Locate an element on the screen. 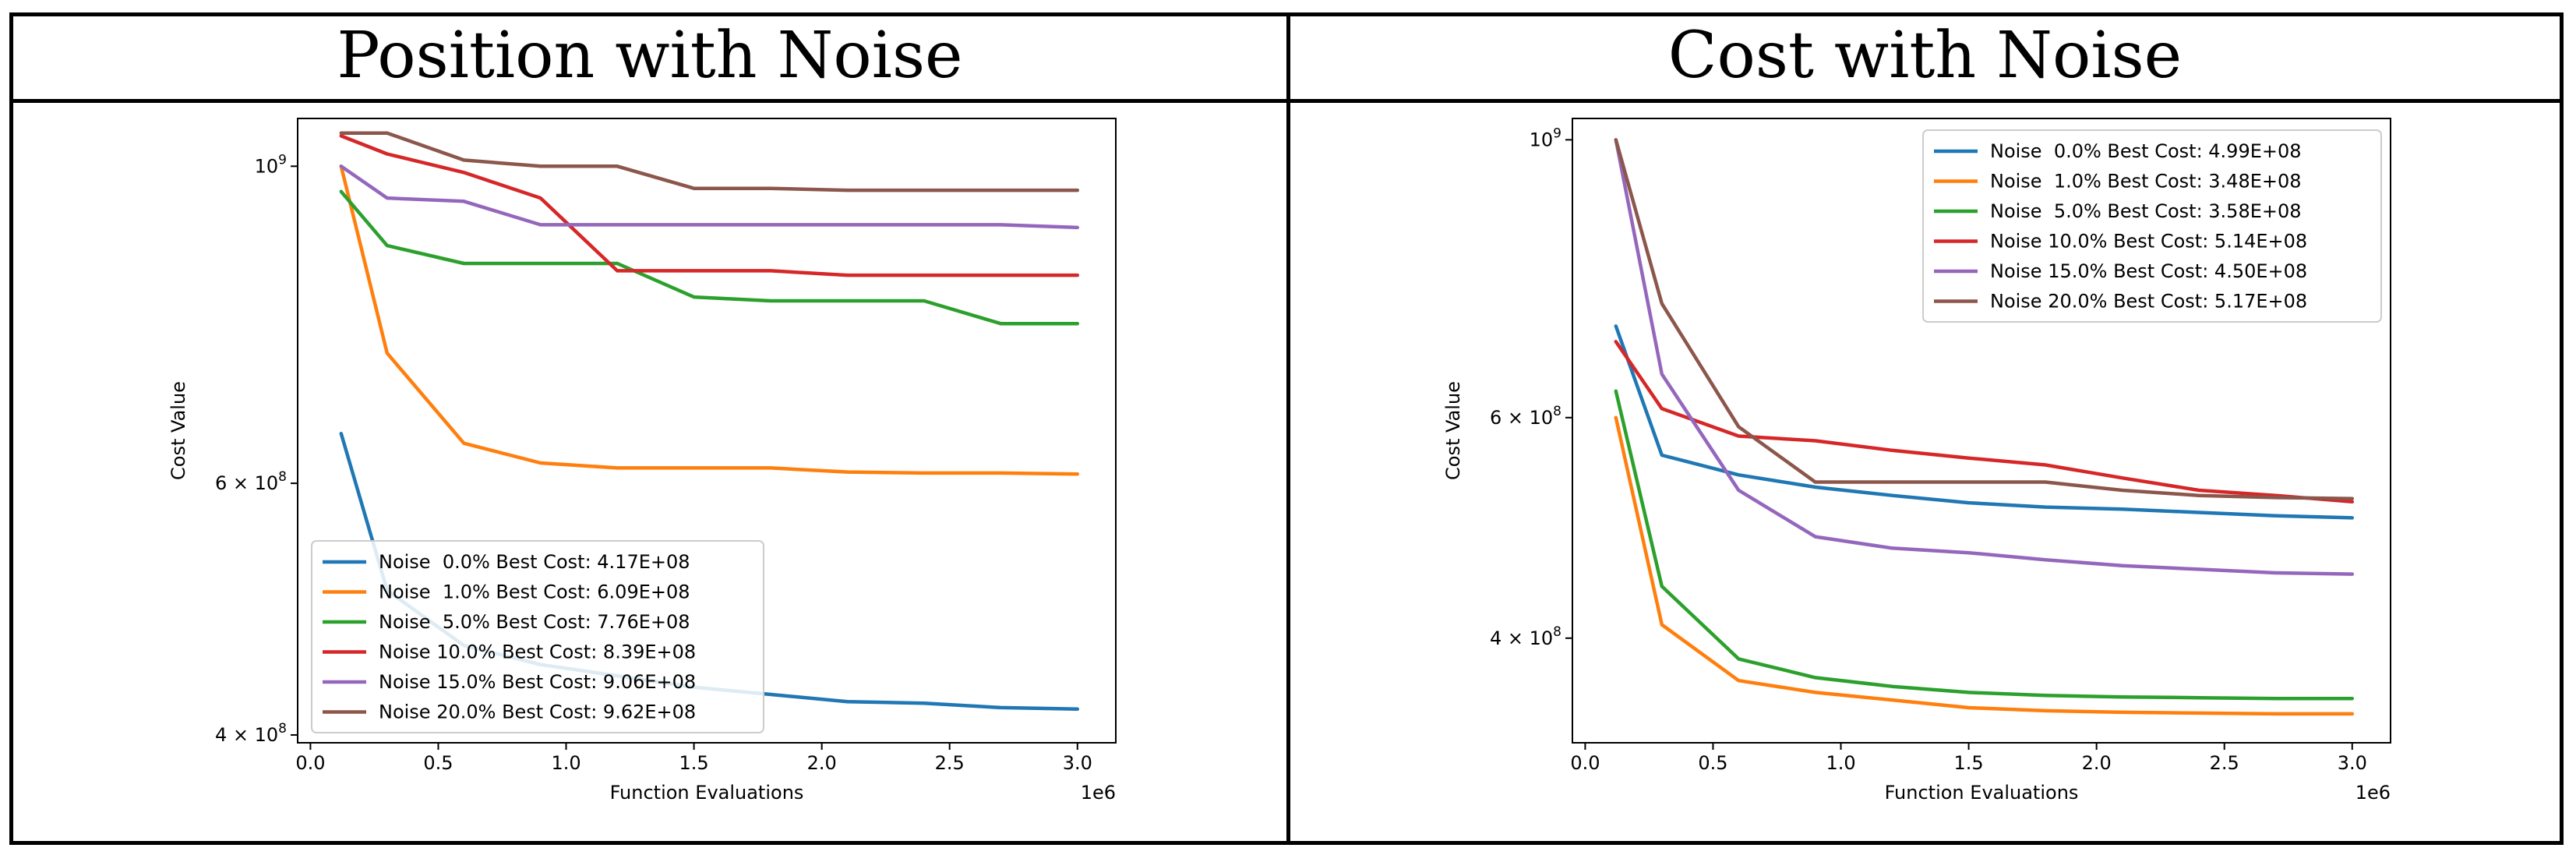 The width and height of the screenshot is (2576, 855). legend-label-3: Noise 10.0% Best Cost: 5.14E+08 is located at coordinates (2148, 242).